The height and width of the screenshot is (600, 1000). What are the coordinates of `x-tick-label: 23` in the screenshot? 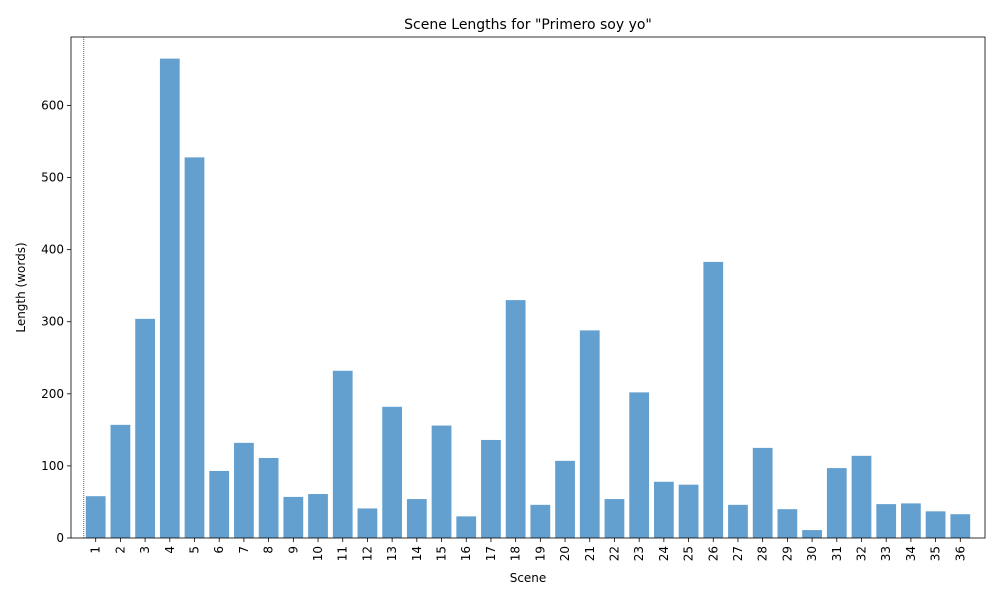 It's located at (639, 553).